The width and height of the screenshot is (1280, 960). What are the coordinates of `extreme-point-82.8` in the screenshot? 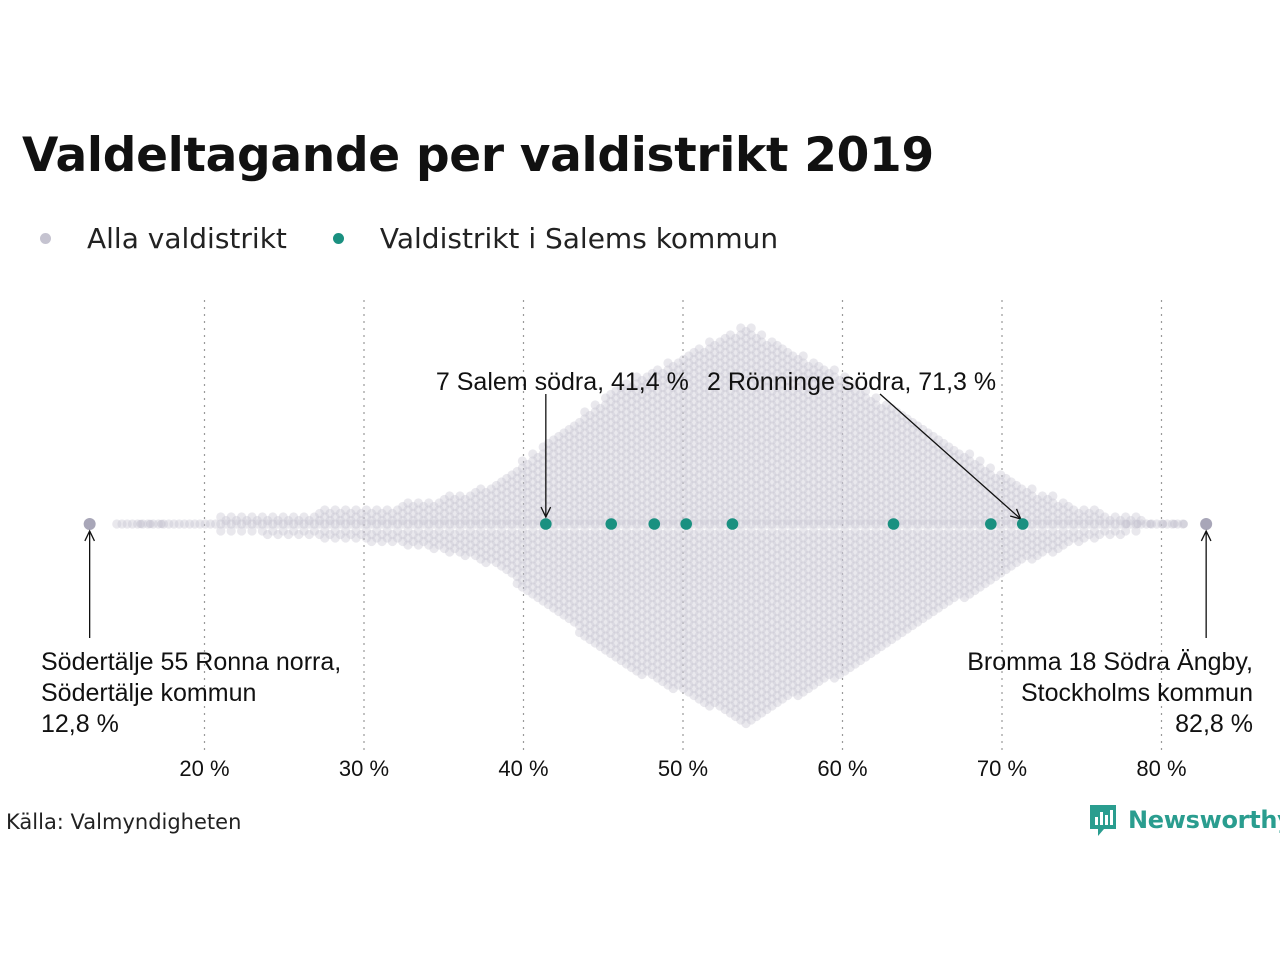 It's located at (1206, 524).